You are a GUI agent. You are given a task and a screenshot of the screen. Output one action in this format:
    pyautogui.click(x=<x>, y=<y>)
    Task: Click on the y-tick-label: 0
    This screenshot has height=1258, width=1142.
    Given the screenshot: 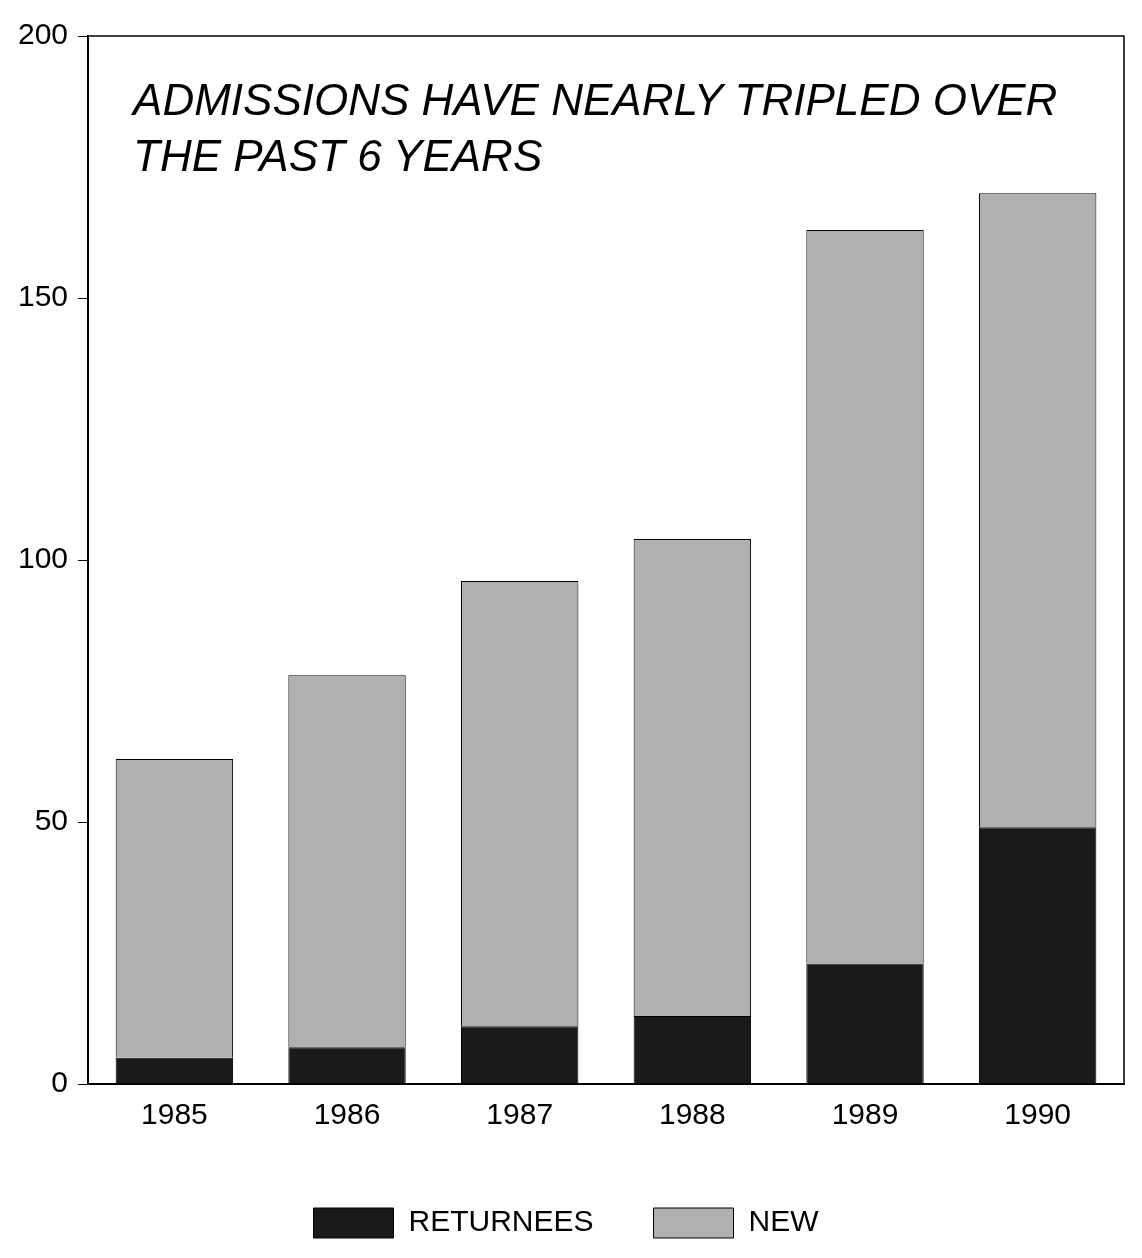 What is the action you would take?
    pyautogui.click(x=60, y=1082)
    